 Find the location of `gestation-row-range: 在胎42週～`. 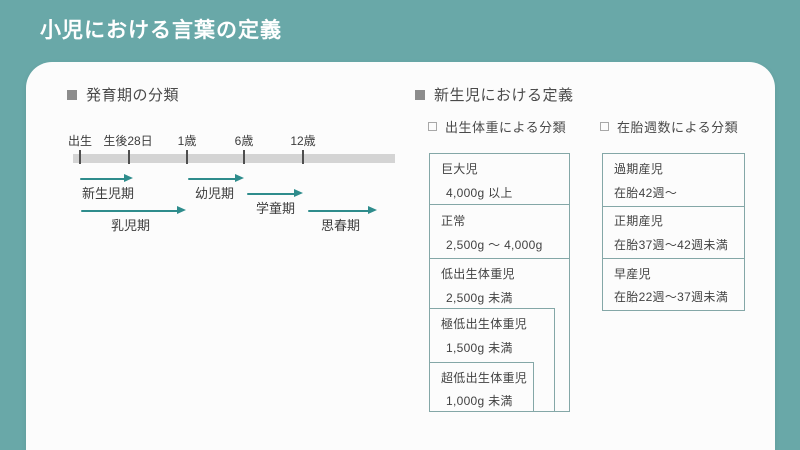

gestation-row-range: 在胎42週～ is located at coordinates (646, 193).